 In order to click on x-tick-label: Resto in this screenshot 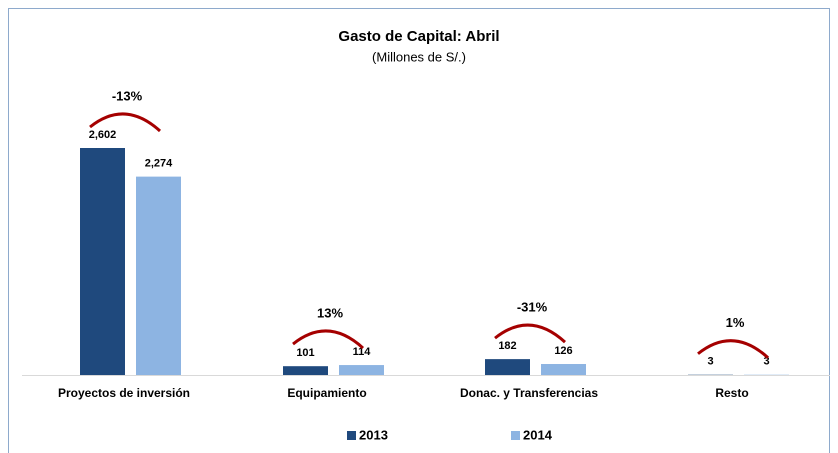, I will do `click(731, 393)`.